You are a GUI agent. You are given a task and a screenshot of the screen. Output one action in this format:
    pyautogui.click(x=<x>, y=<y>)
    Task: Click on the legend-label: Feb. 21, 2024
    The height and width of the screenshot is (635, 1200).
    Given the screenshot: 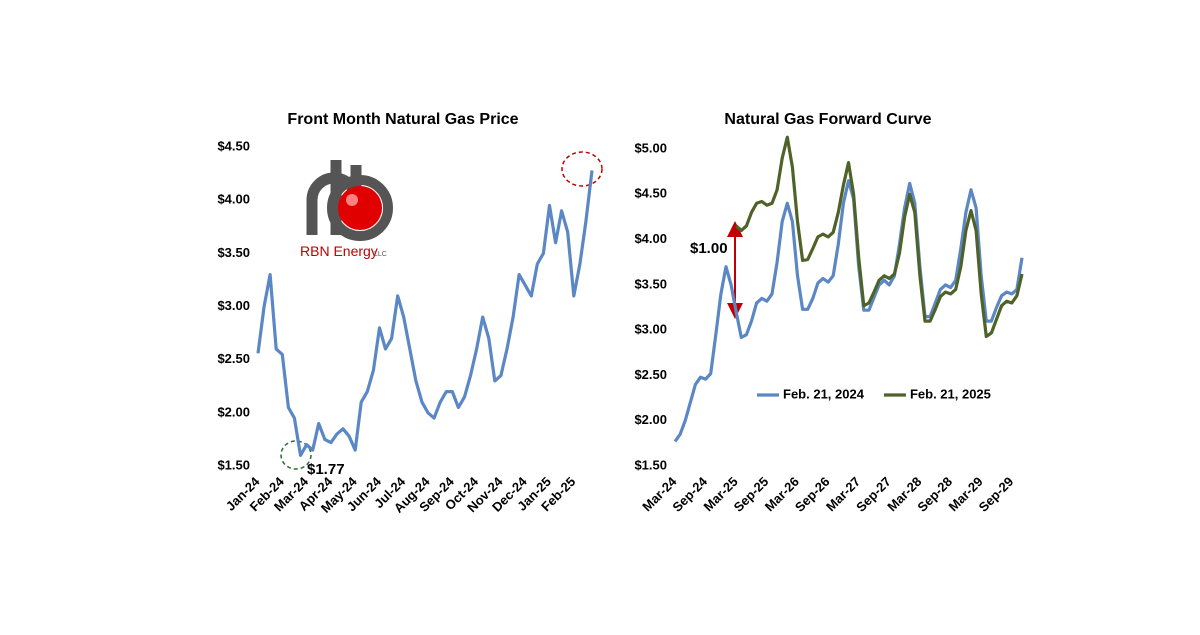 What is the action you would take?
    pyautogui.click(x=824, y=393)
    